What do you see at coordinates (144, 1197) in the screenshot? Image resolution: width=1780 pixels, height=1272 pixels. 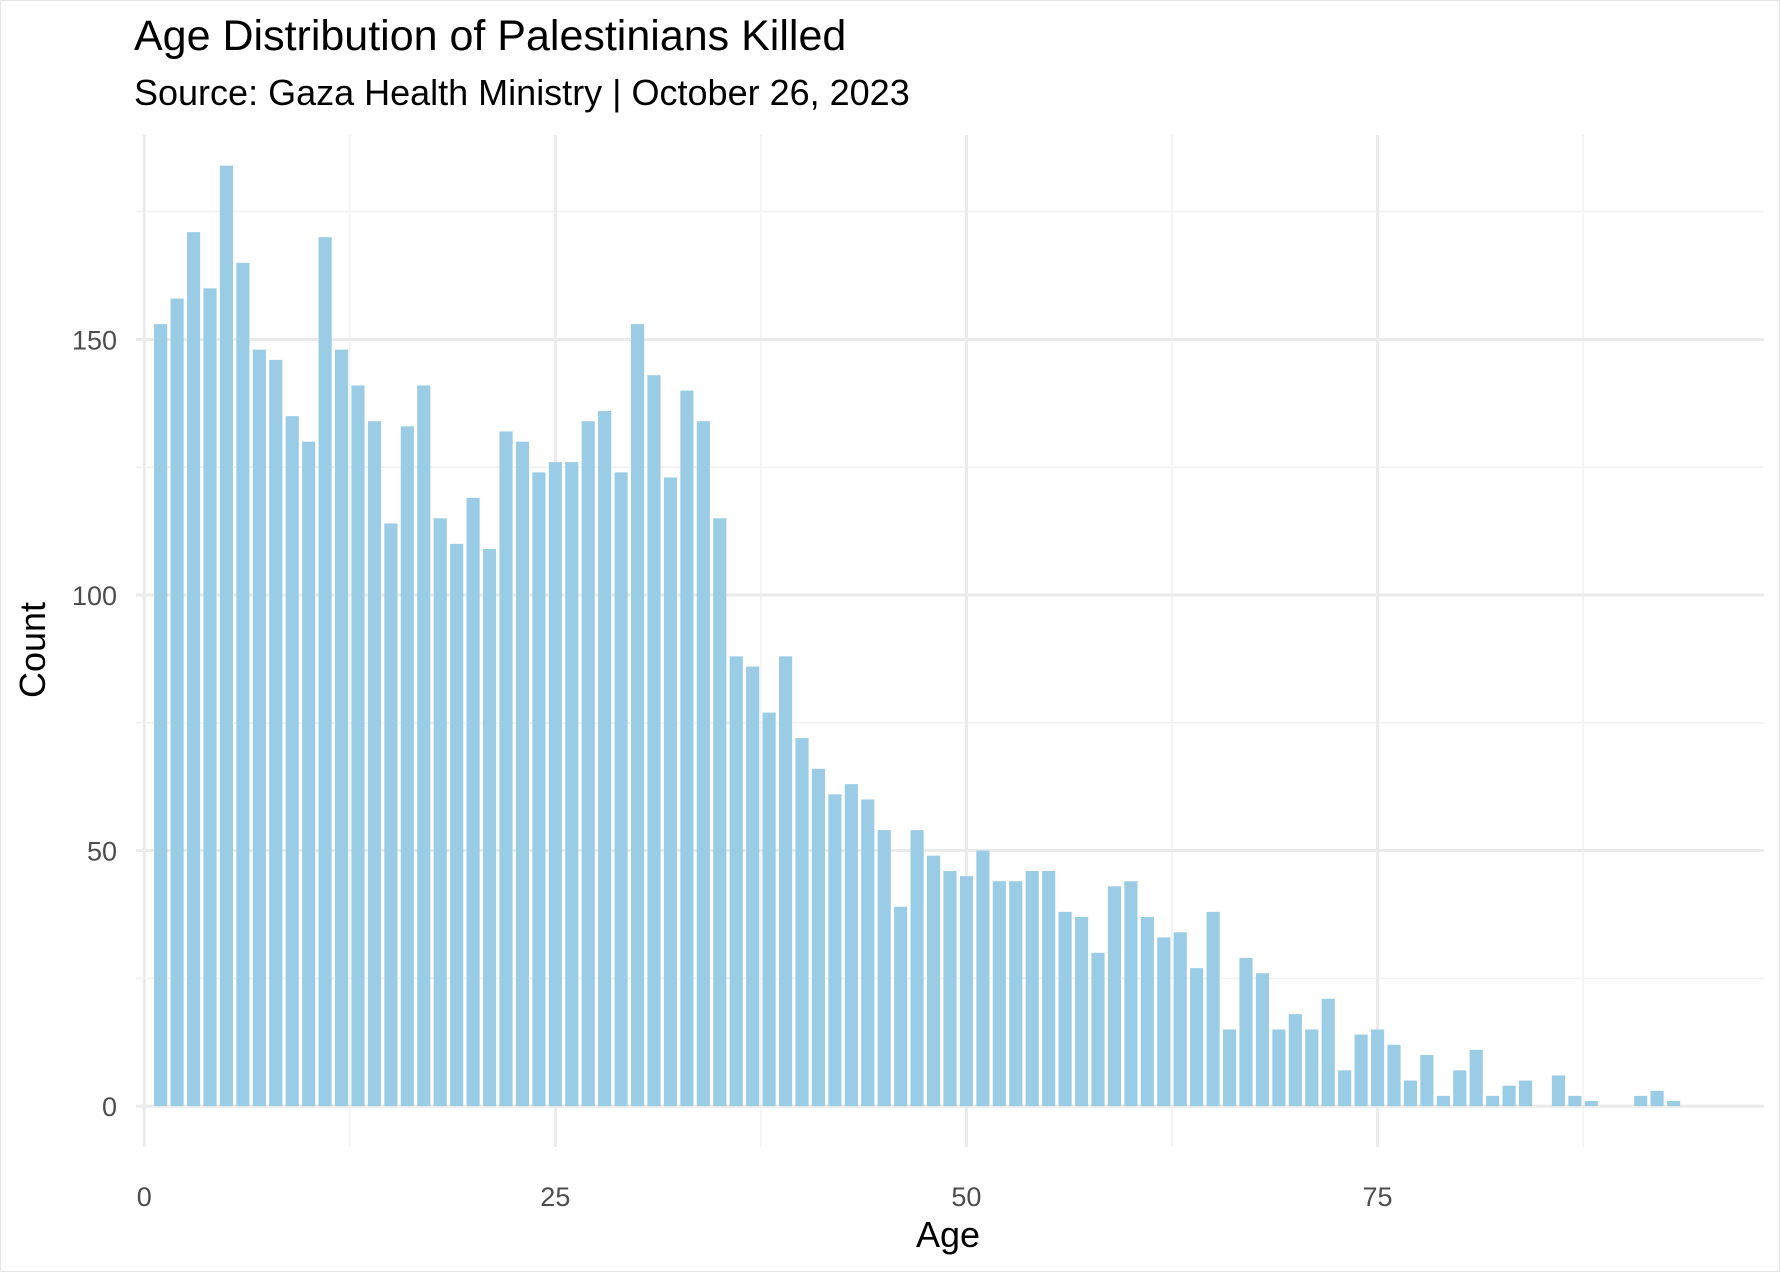 I see `x-tick-label: 0` at bounding box center [144, 1197].